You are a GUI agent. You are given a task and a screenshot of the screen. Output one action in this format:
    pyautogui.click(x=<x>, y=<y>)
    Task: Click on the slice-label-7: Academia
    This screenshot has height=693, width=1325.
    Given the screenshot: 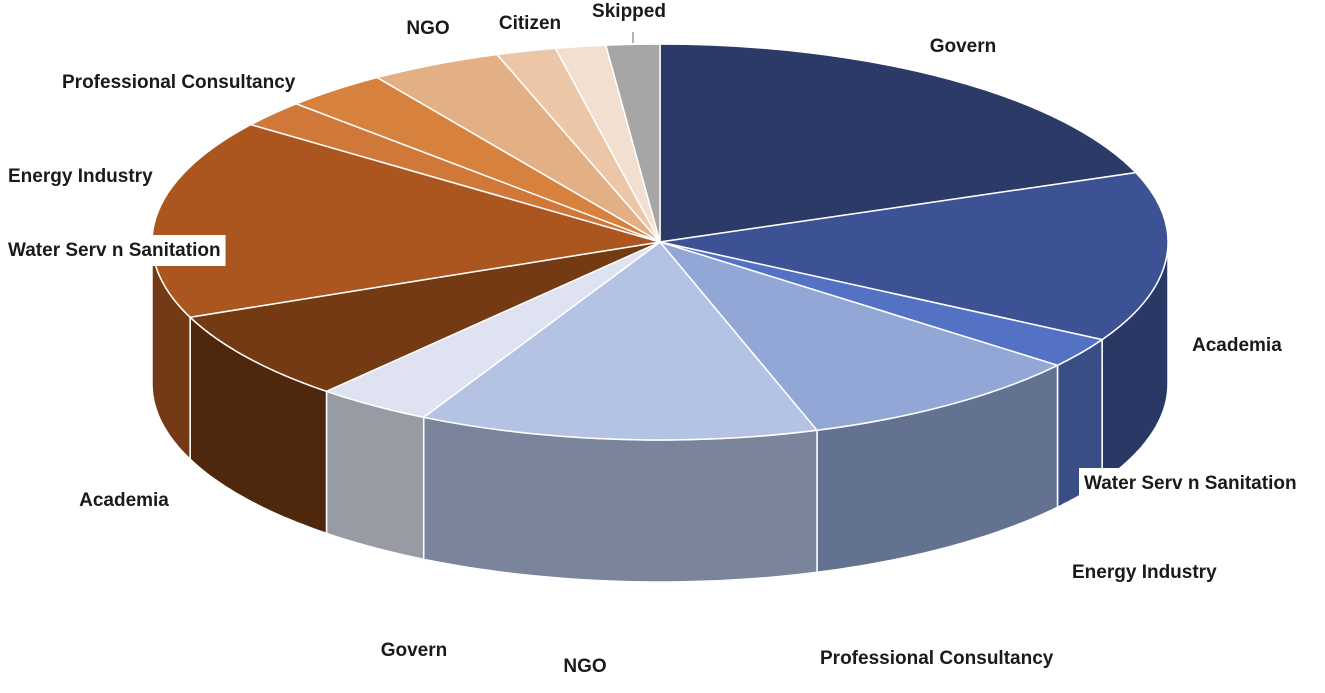 What is the action you would take?
    pyautogui.click(x=124, y=500)
    